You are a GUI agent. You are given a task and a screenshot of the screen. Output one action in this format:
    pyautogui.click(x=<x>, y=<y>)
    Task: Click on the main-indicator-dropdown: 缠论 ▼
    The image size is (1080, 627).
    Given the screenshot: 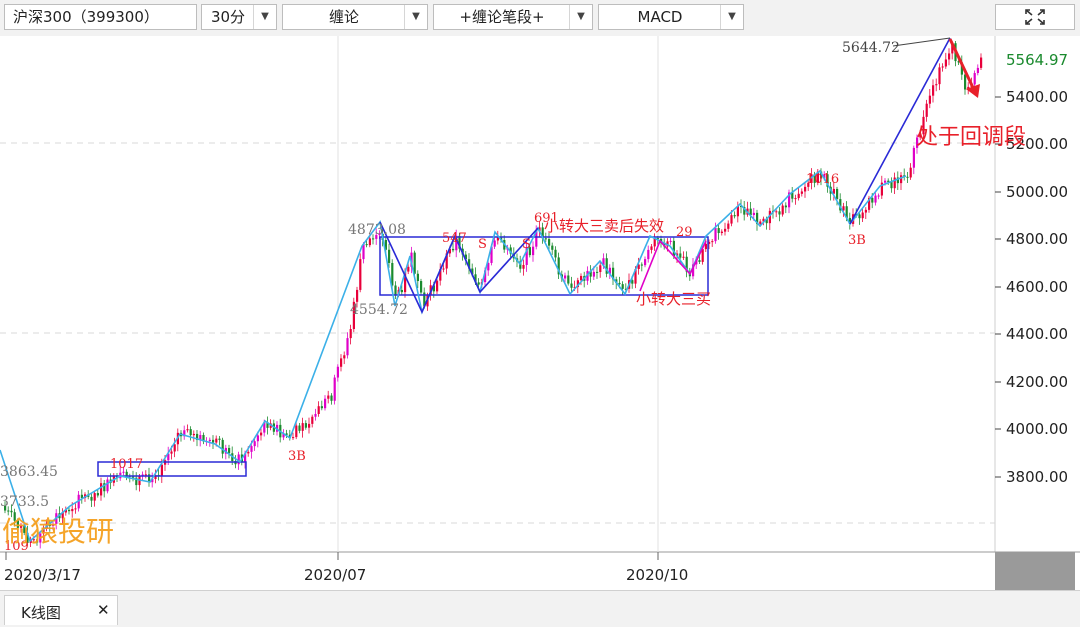 What is the action you would take?
    pyautogui.click(x=355, y=17)
    